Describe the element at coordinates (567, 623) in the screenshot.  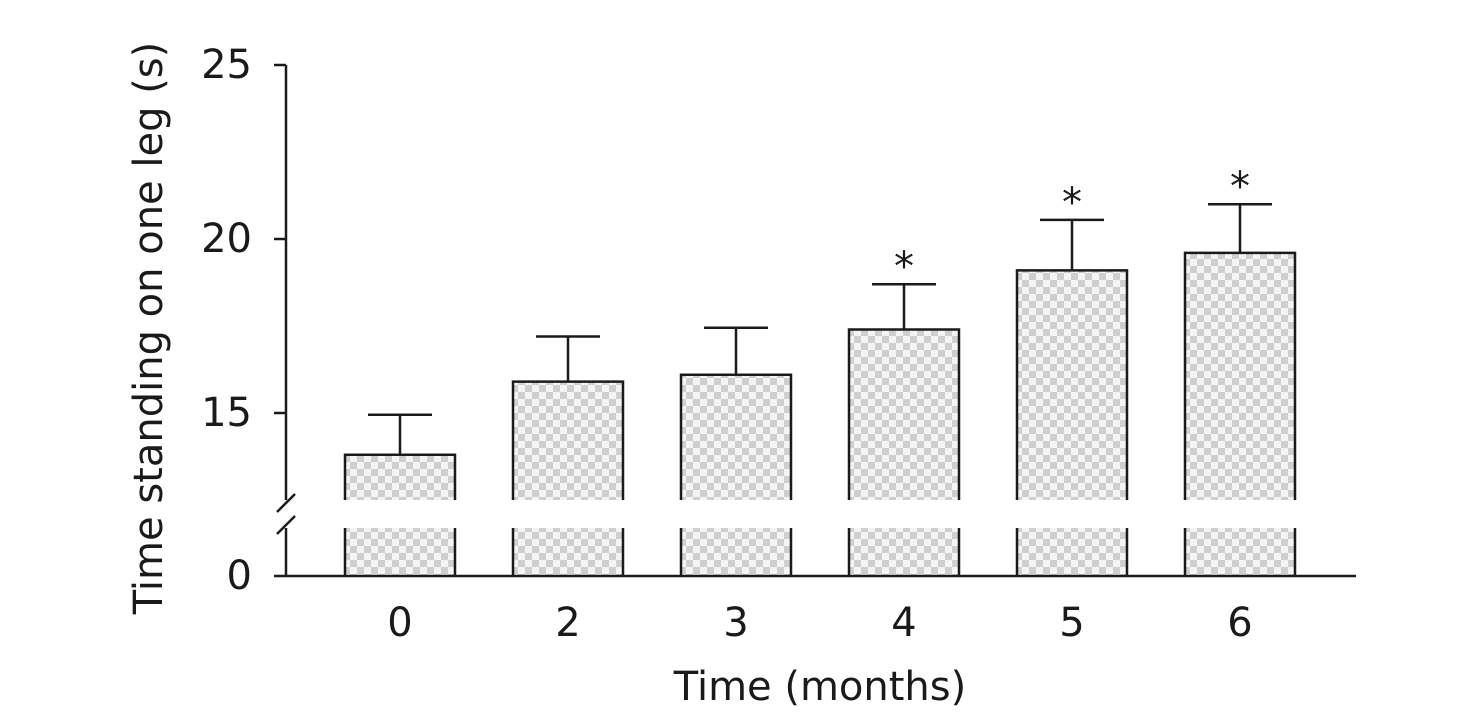
I see `x-tick-label-2: 2` at that location.